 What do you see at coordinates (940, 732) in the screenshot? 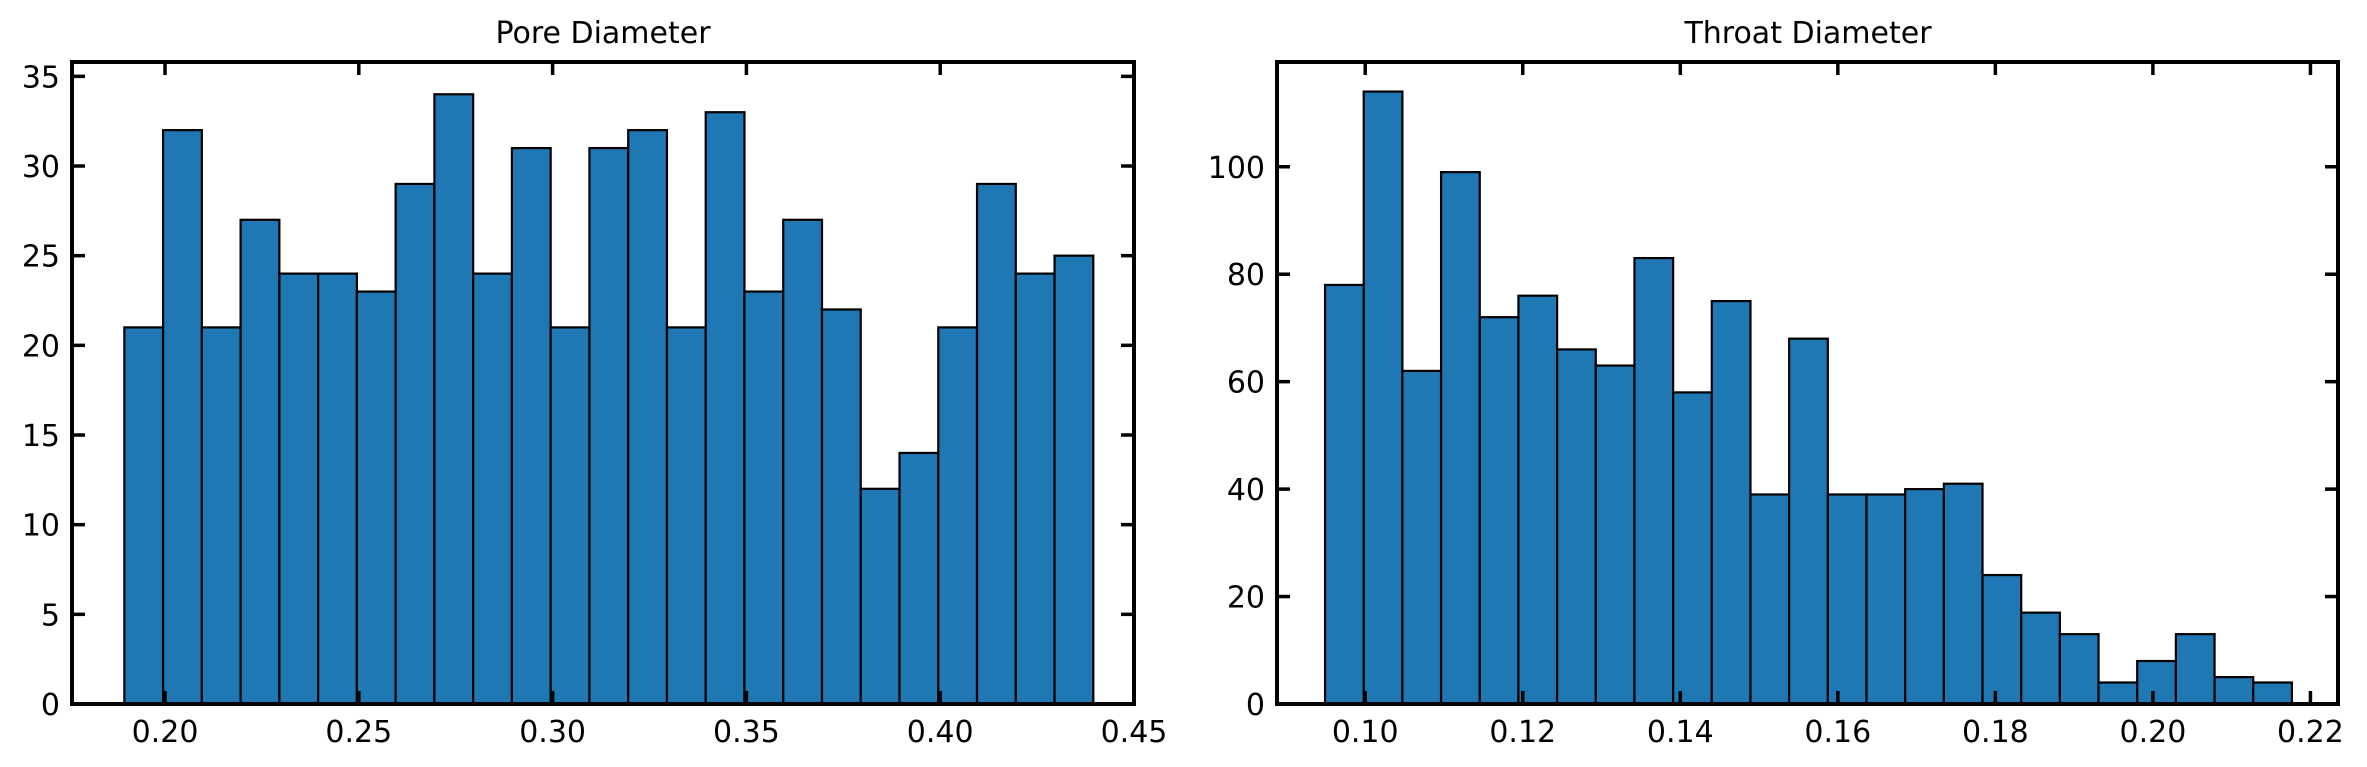
I see `x-tick-label: 0.40` at bounding box center [940, 732].